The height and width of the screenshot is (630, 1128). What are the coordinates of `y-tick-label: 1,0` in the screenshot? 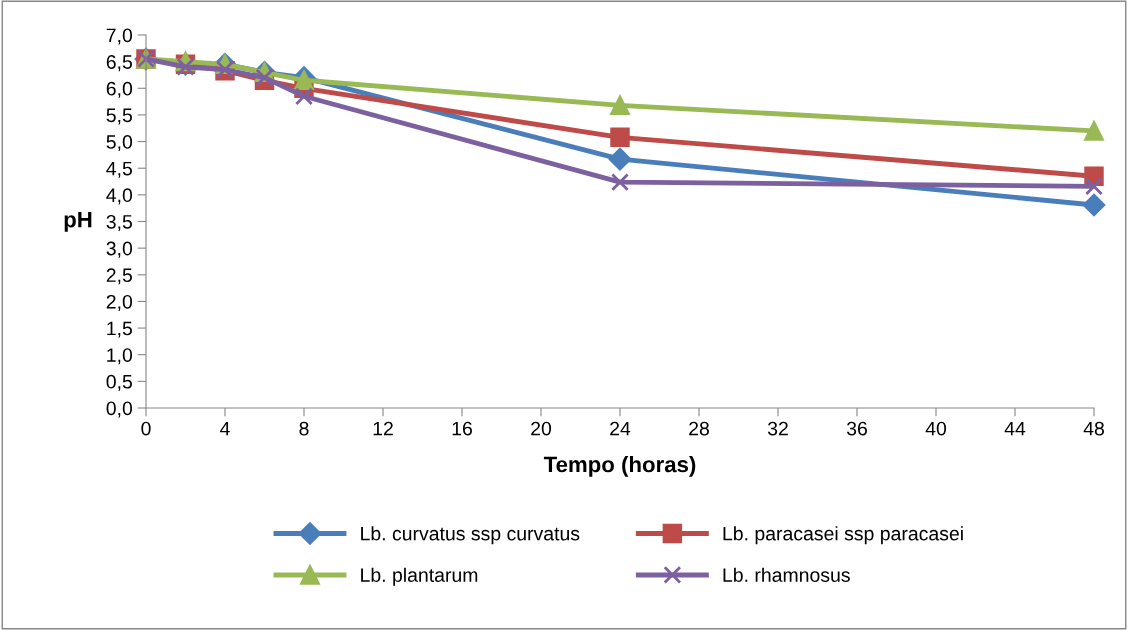 It's located at (120, 356).